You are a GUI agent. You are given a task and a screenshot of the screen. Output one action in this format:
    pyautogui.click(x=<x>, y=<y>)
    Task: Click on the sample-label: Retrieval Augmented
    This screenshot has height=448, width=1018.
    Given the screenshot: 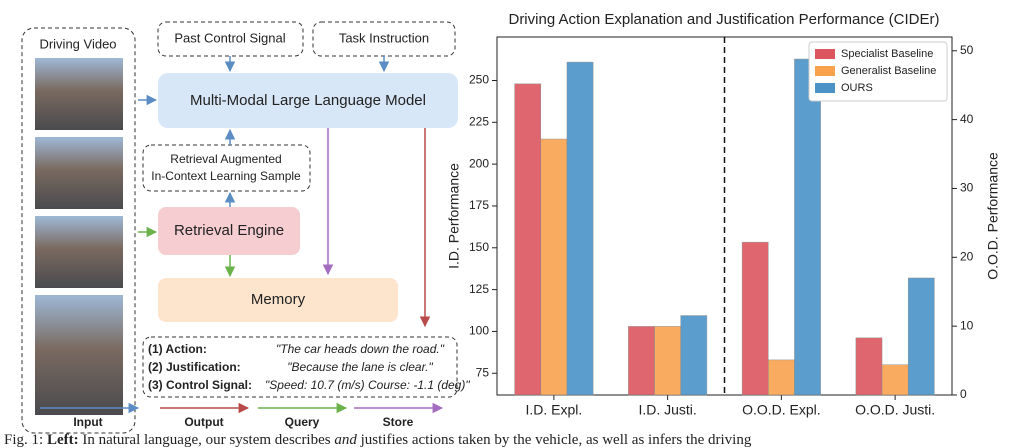 What is the action you would take?
    pyautogui.click(x=225, y=159)
    